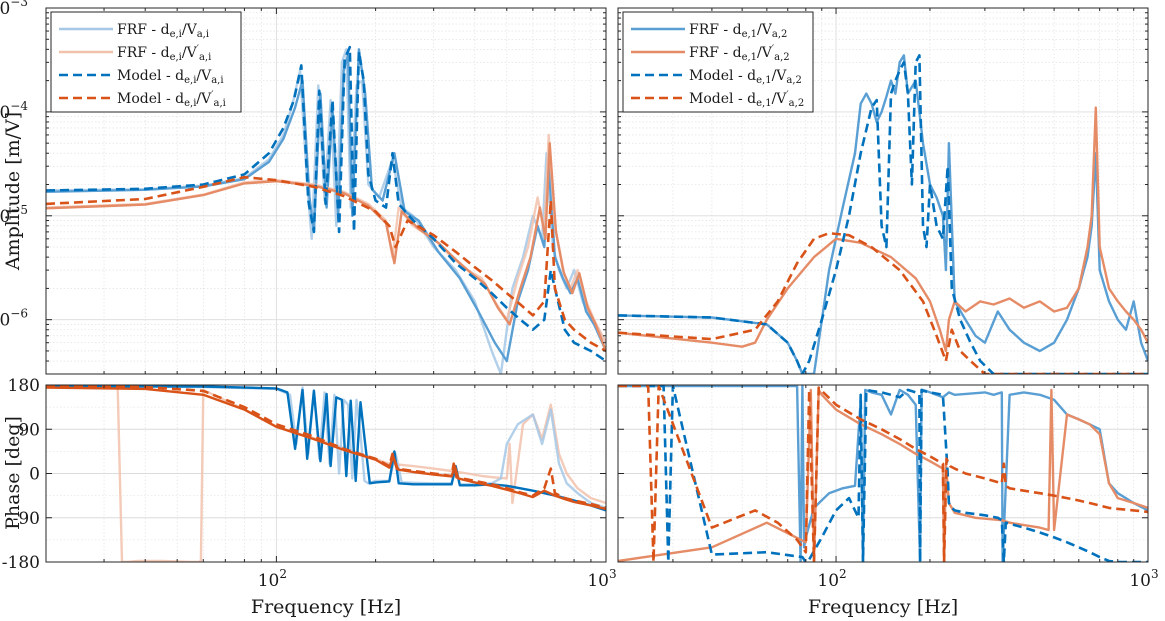 This screenshot has width=1165, height=621. I want to click on legend-entry: Model - de,i/V′a,i, so click(171, 99).